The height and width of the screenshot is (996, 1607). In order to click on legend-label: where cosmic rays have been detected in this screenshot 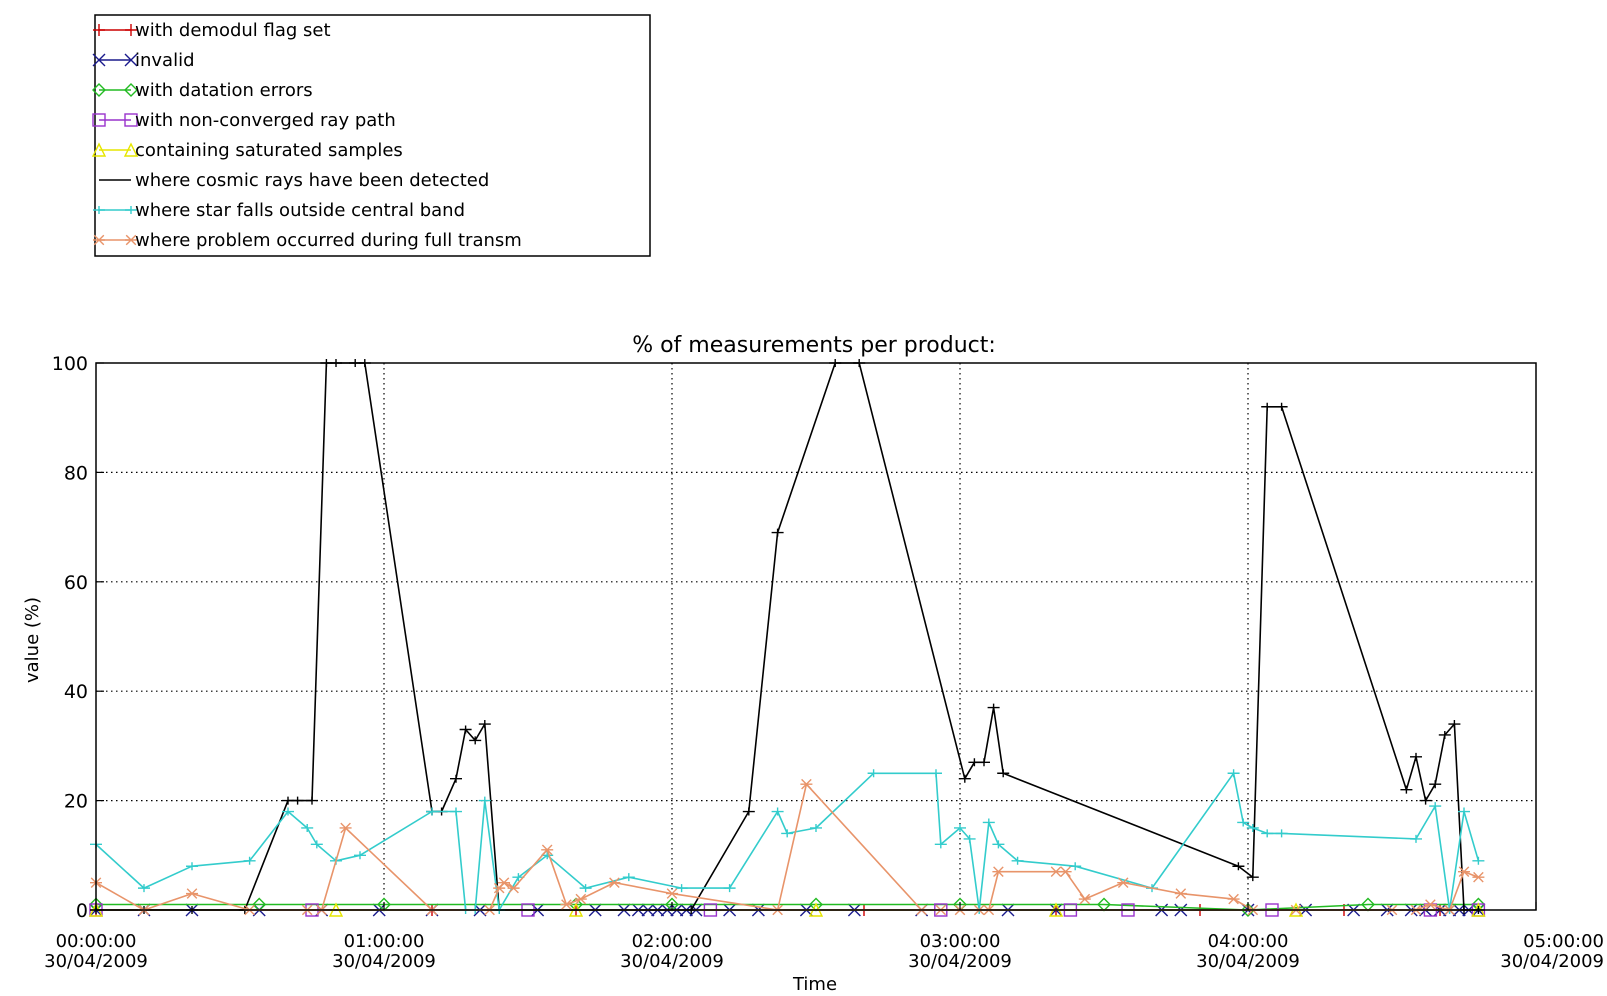, I will do `click(312, 180)`.